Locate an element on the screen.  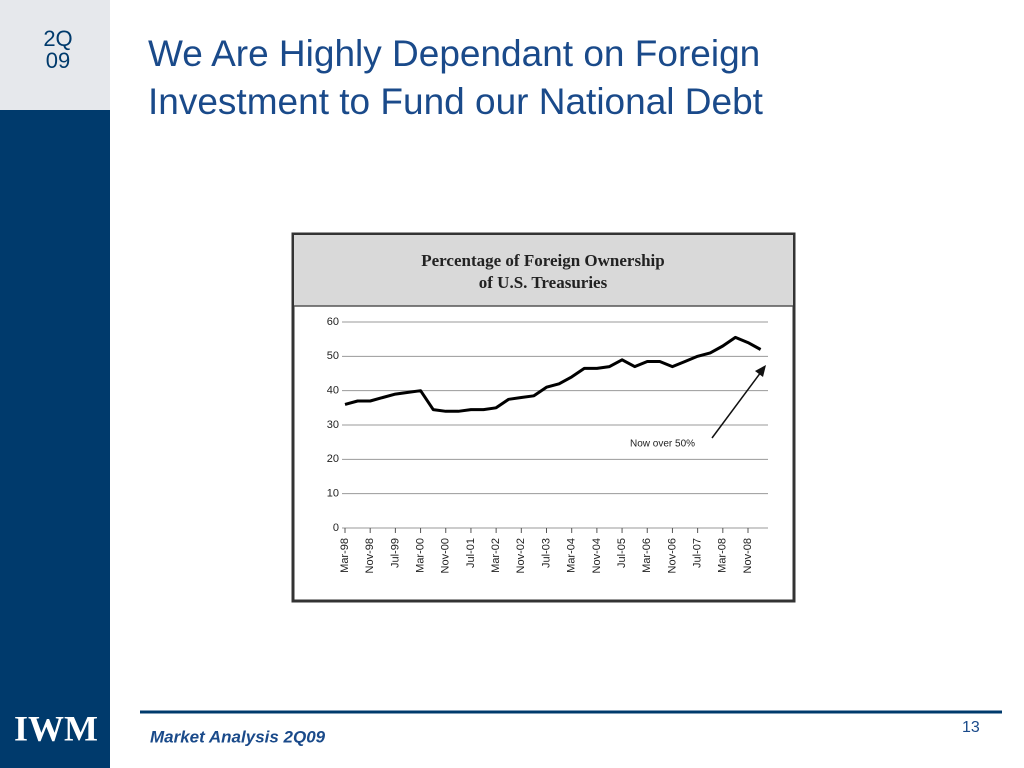
page-number: 13 is located at coordinates (971, 727).